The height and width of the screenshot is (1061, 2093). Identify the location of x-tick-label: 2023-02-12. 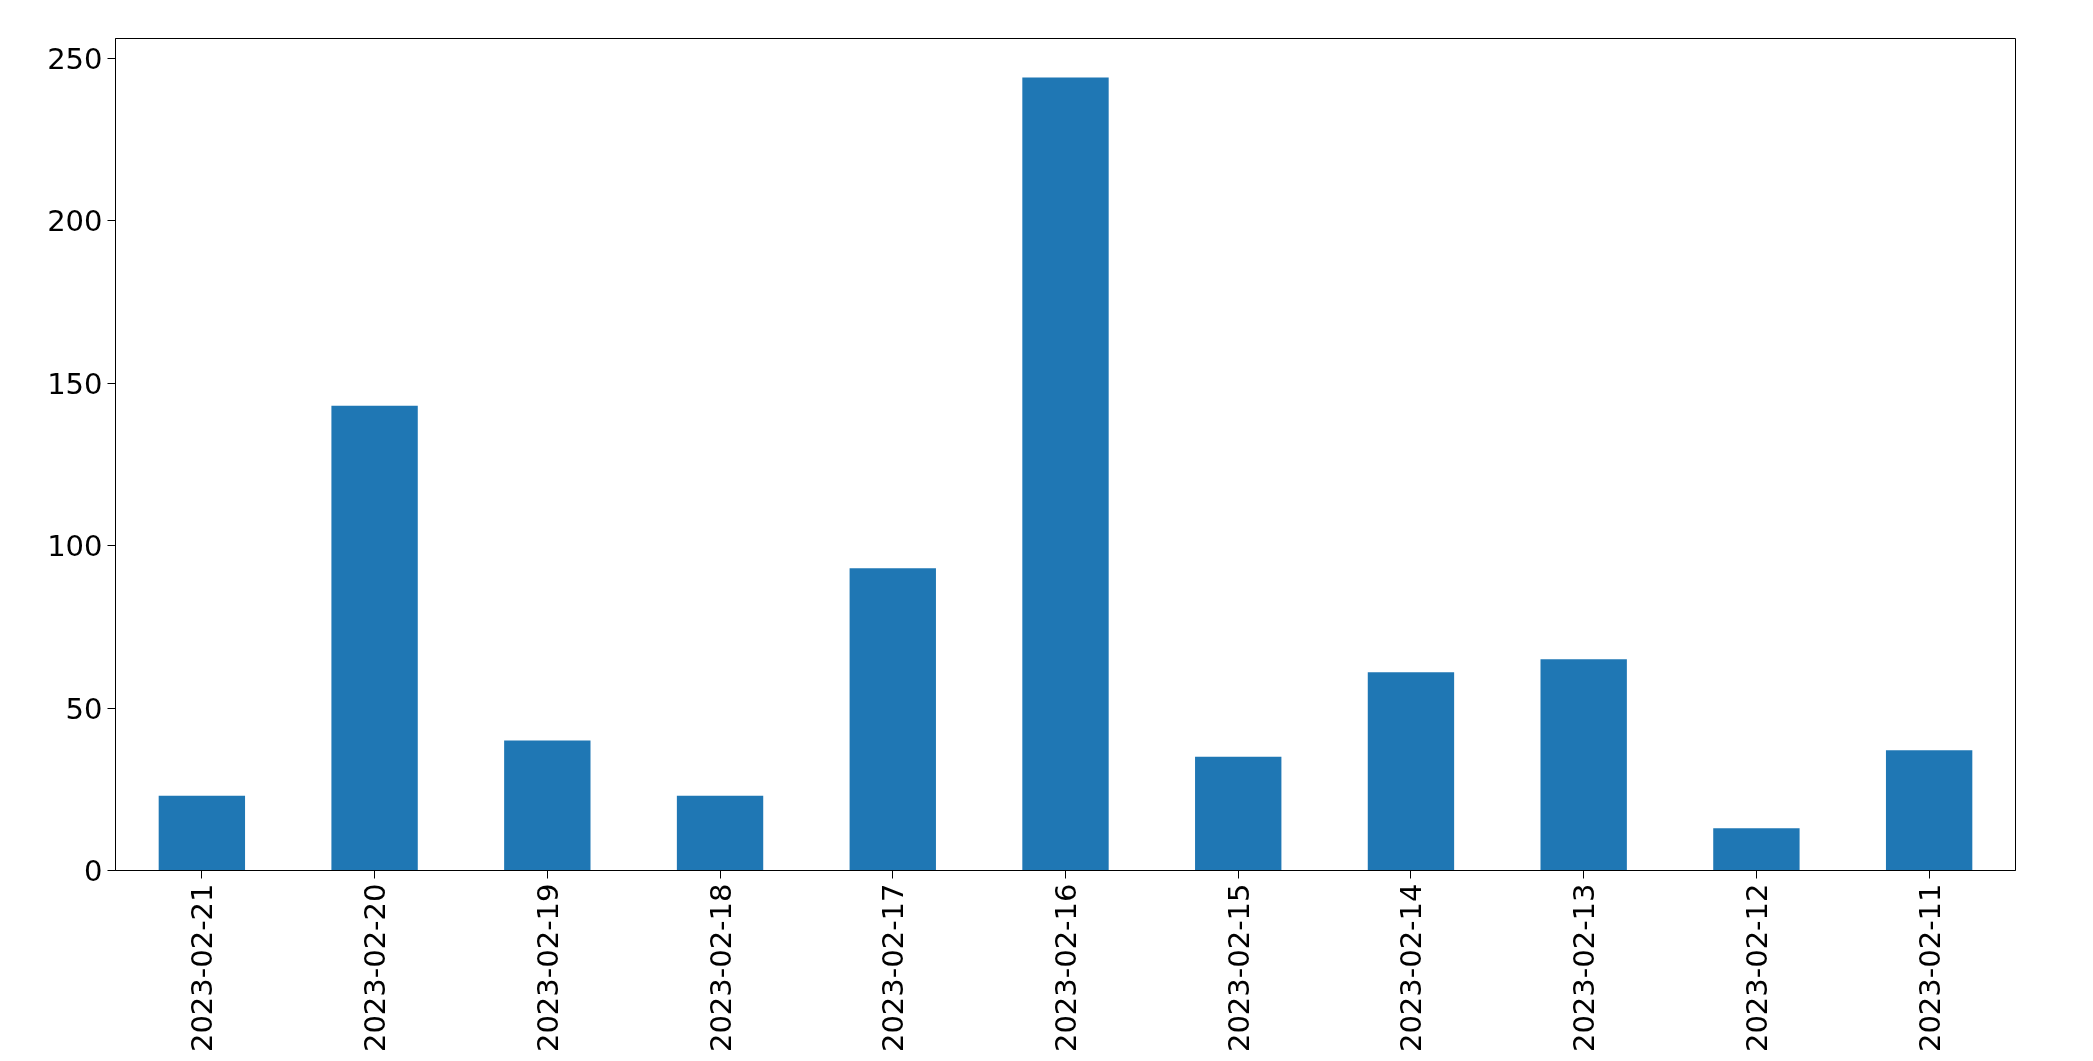
(1756, 968).